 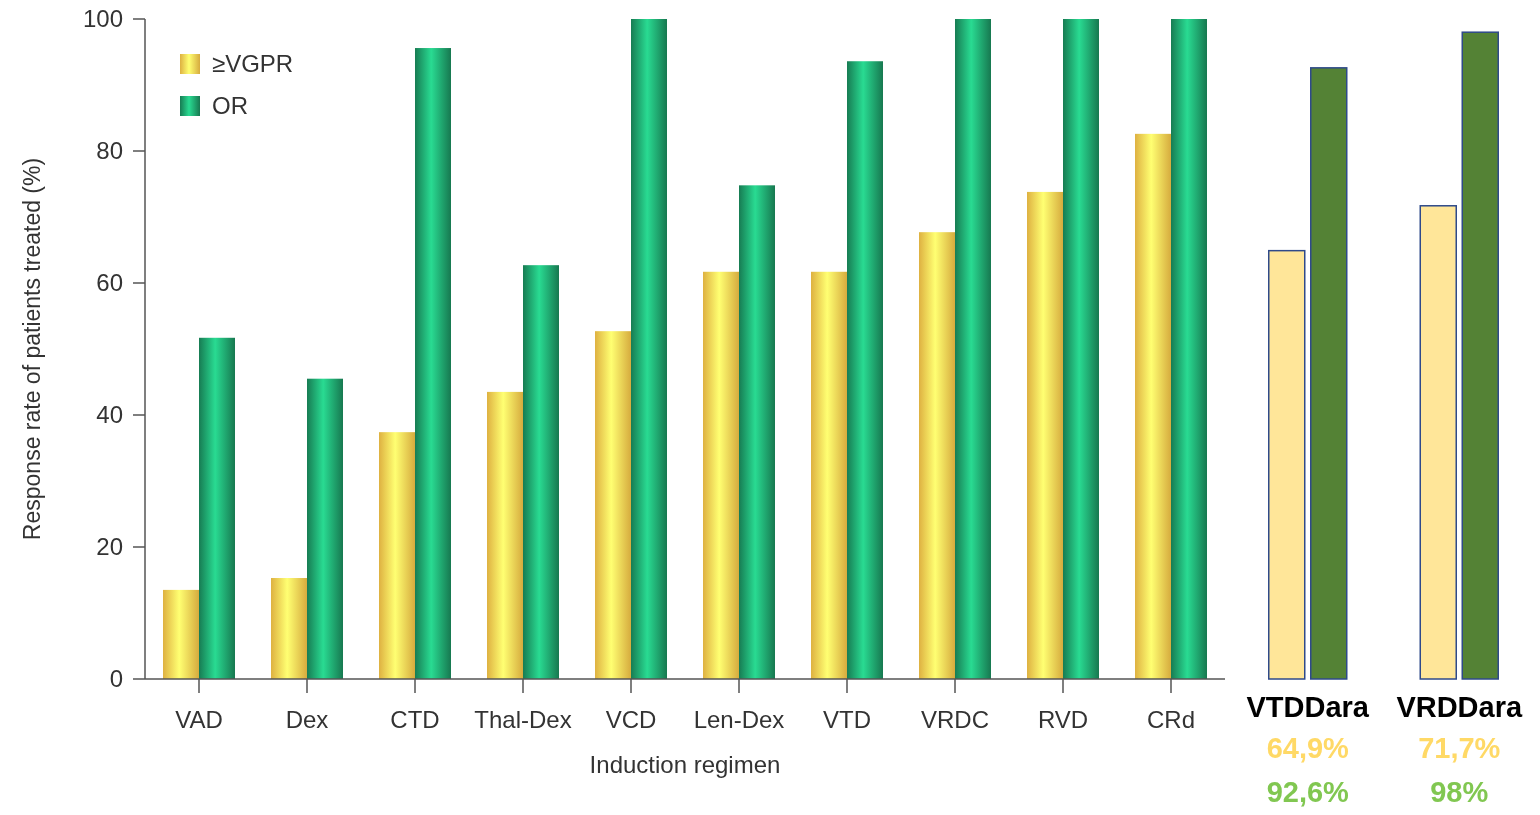 I want to click on x-tick-label: Len-Dex, so click(x=739, y=719).